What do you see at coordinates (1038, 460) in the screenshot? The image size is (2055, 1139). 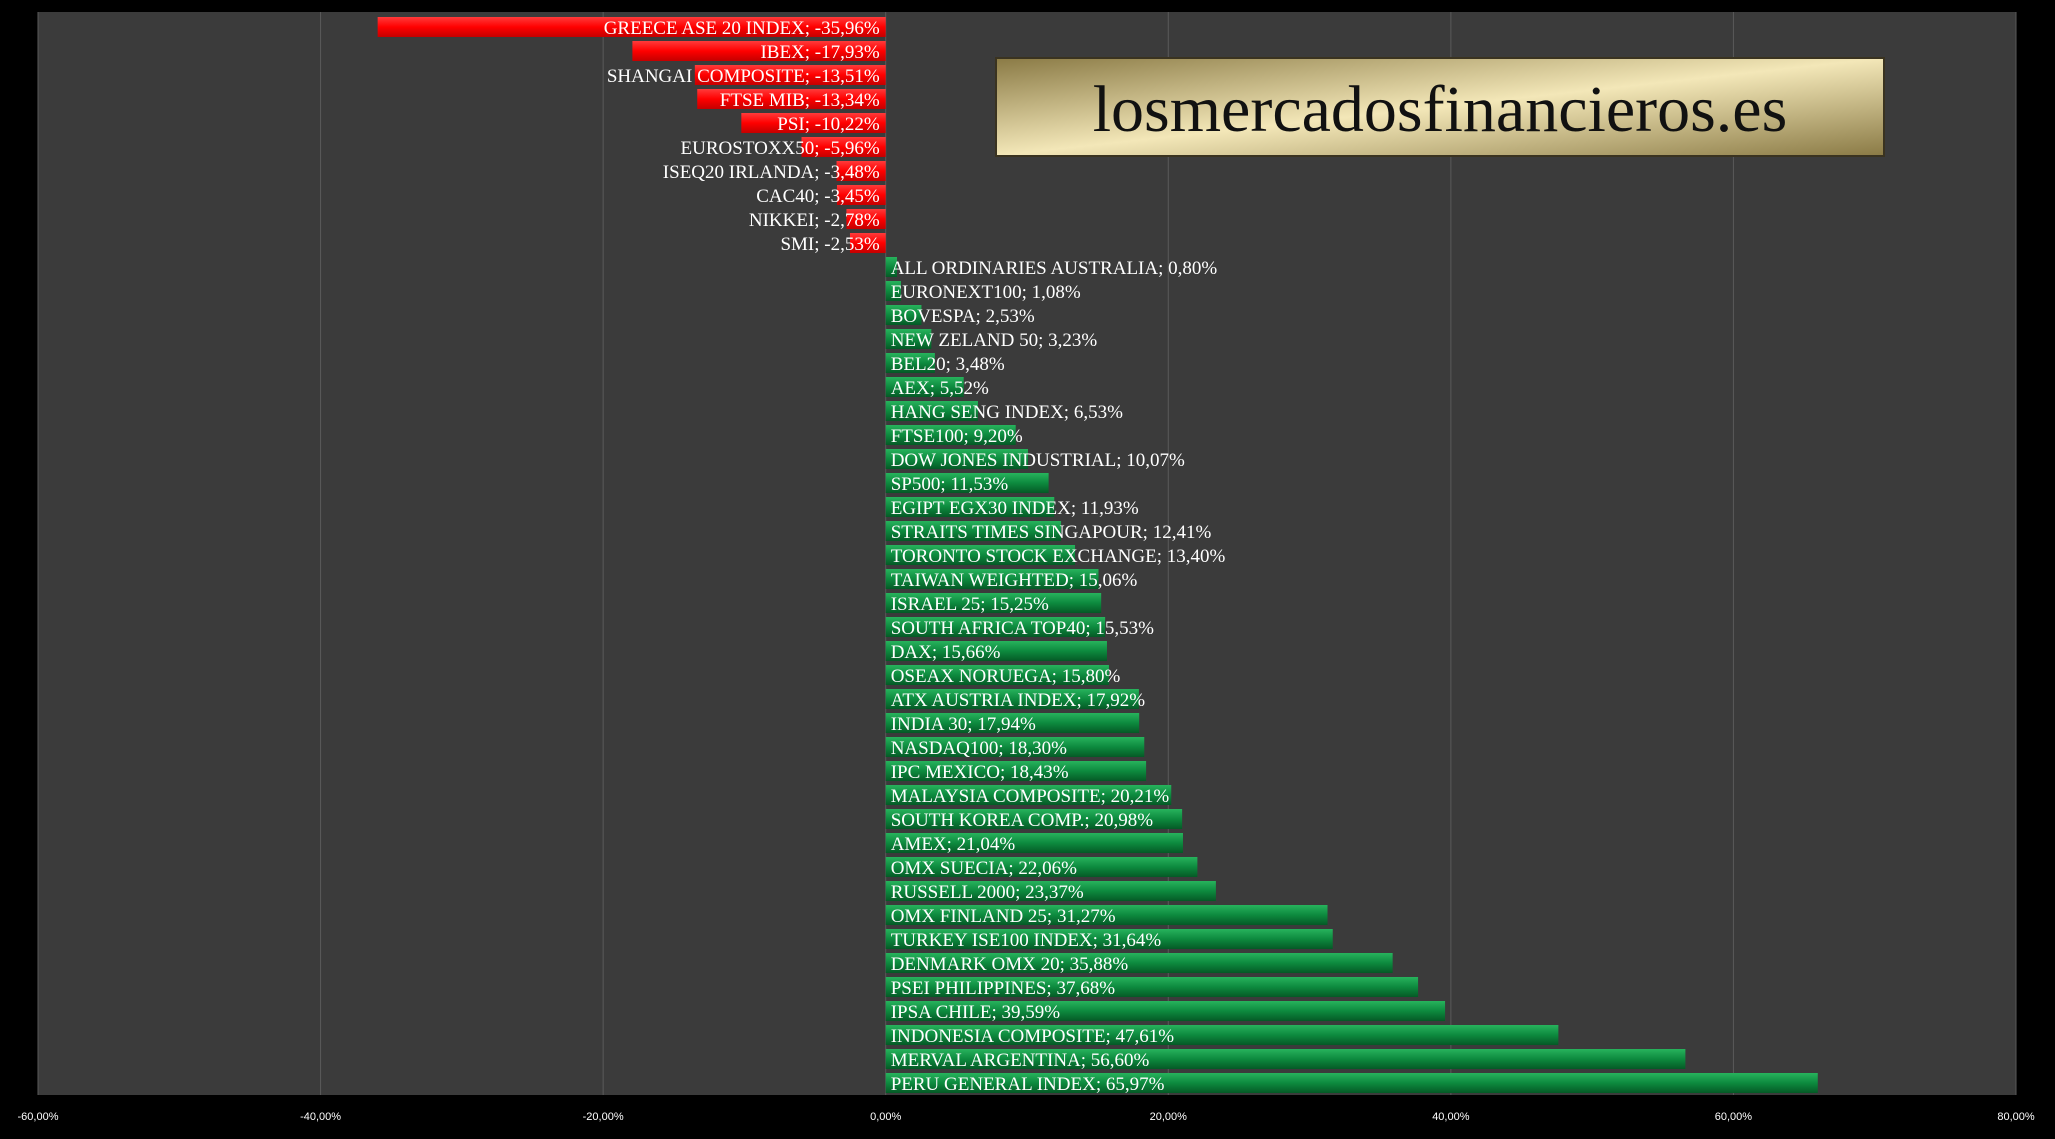 I see `bar-data-label: DOW JONES INDUSTRIAL; 10,07%` at bounding box center [1038, 460].